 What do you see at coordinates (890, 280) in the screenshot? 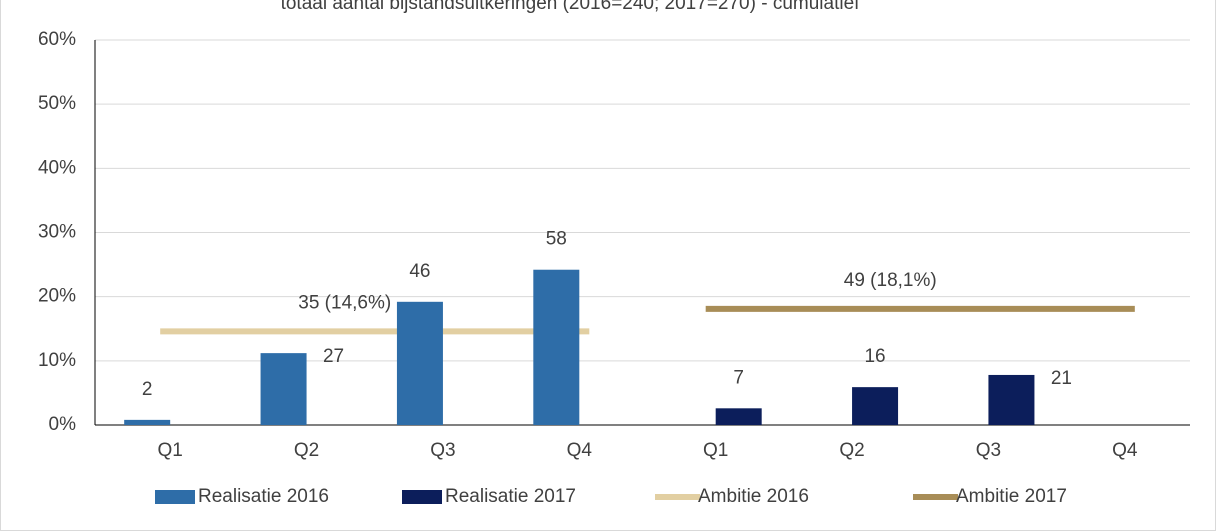
I see `ambition-label: 49 (18,1%)` at bounding box center [890, 280].